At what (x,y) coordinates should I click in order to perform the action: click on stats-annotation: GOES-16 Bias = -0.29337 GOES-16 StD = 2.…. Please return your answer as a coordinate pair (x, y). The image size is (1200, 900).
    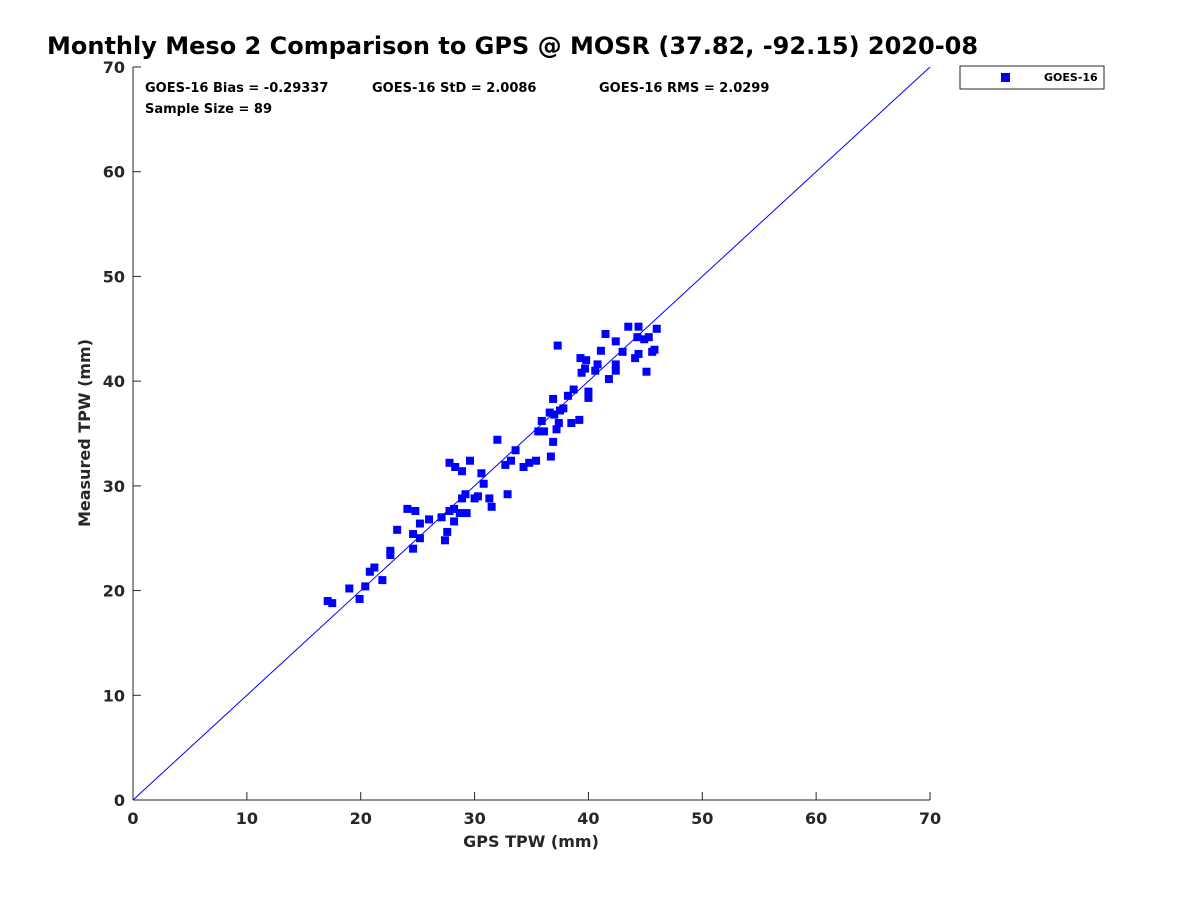
    Looking at the image, I should click on (457, 99).